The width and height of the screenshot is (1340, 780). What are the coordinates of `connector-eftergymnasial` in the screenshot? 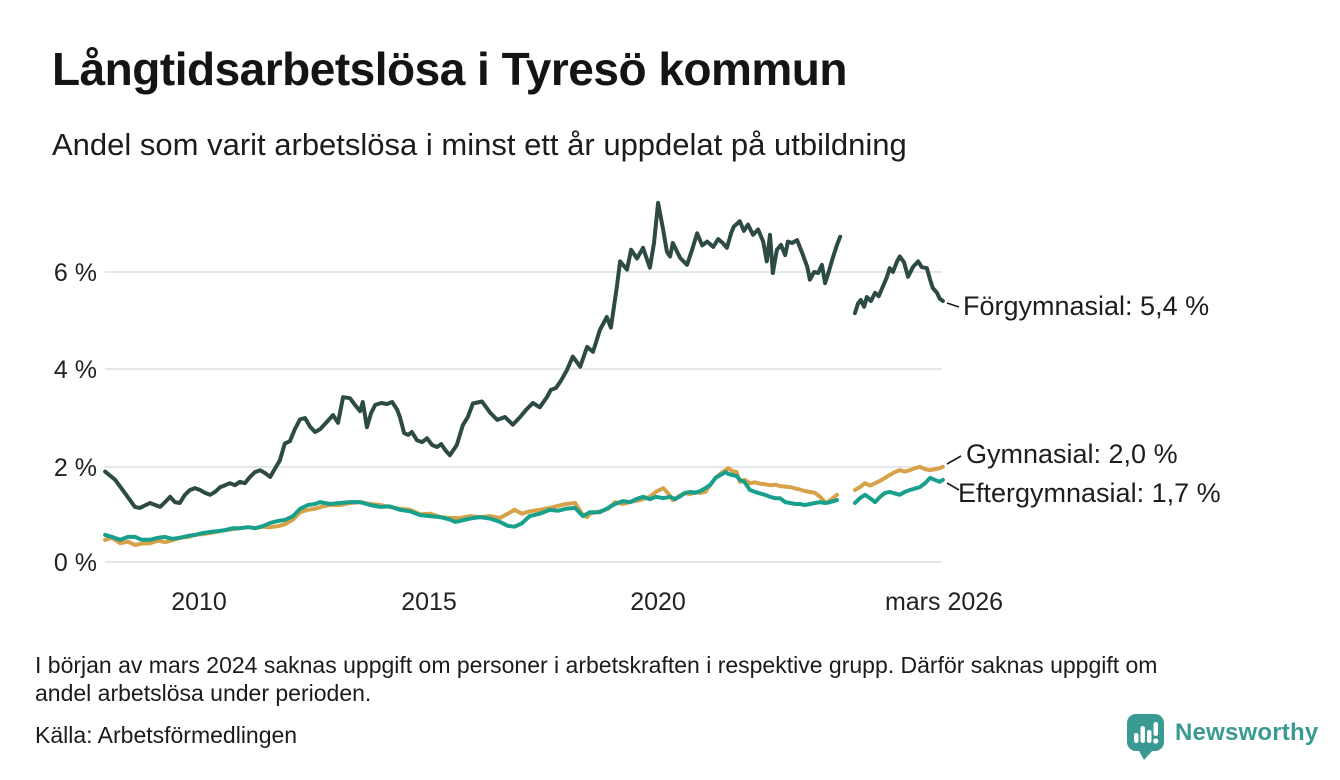 It's located at (953, 486).